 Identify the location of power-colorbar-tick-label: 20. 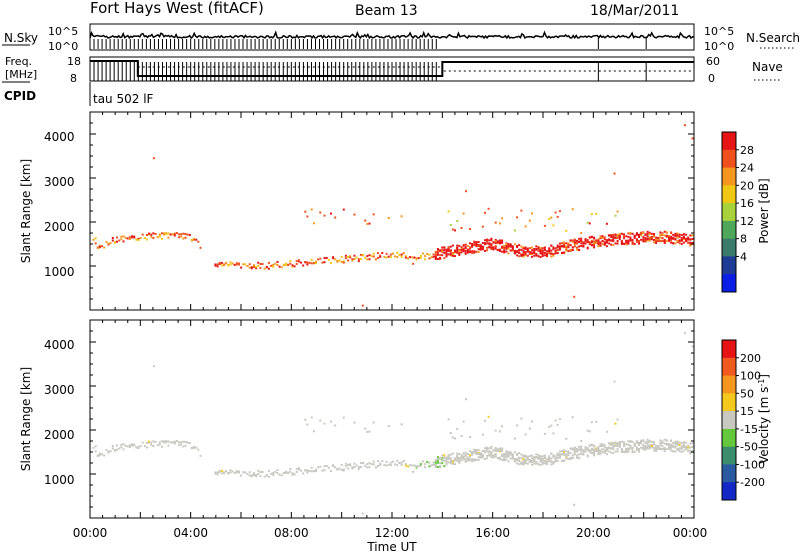
(747, 185).